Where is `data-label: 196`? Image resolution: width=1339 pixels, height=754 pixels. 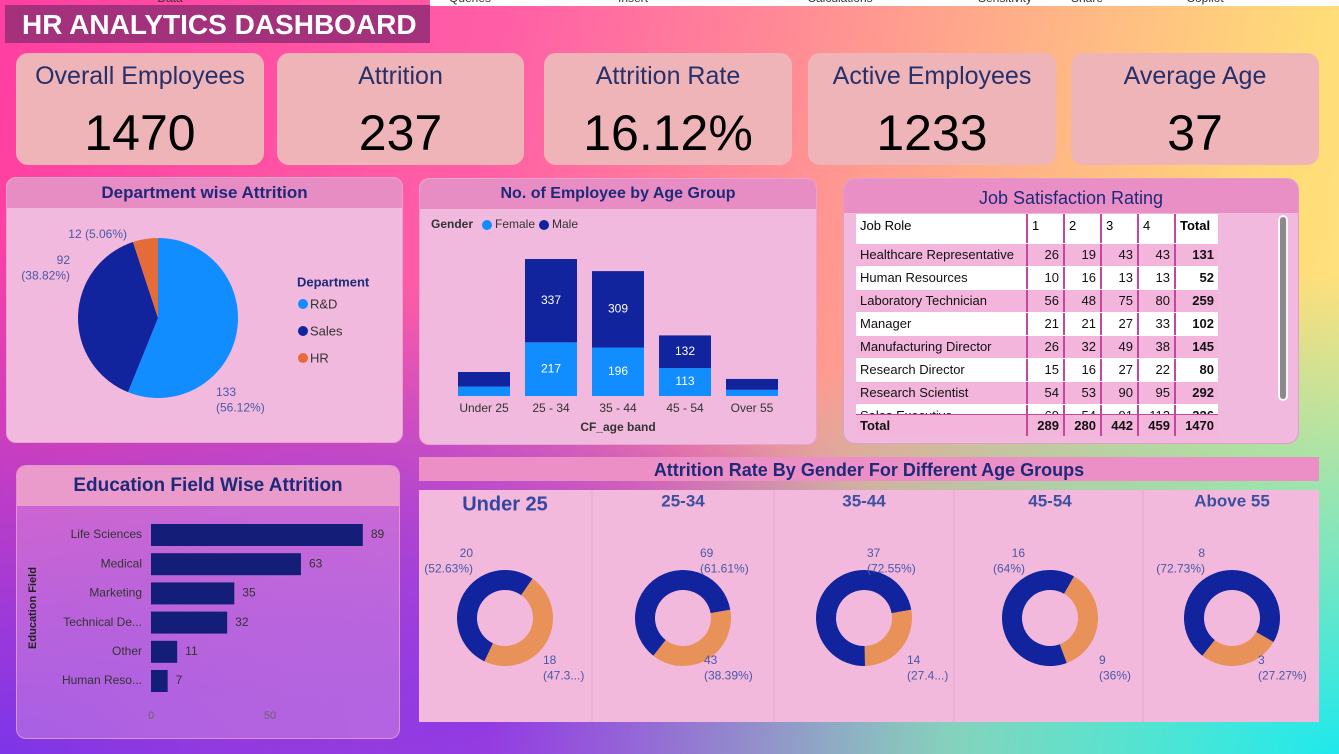 data-label: 196 is located at coordinates (618, 371).